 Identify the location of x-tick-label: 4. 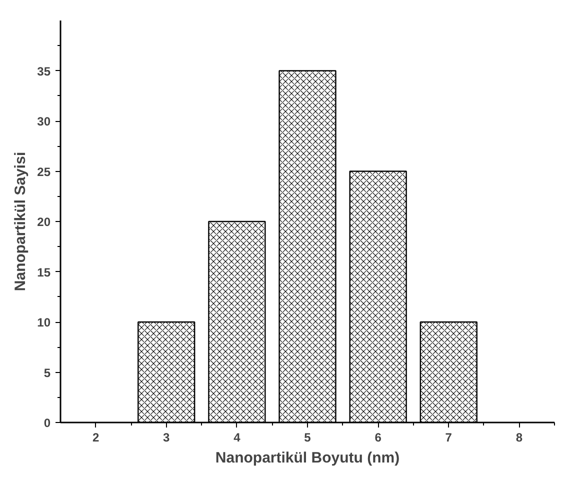
(237, 437).